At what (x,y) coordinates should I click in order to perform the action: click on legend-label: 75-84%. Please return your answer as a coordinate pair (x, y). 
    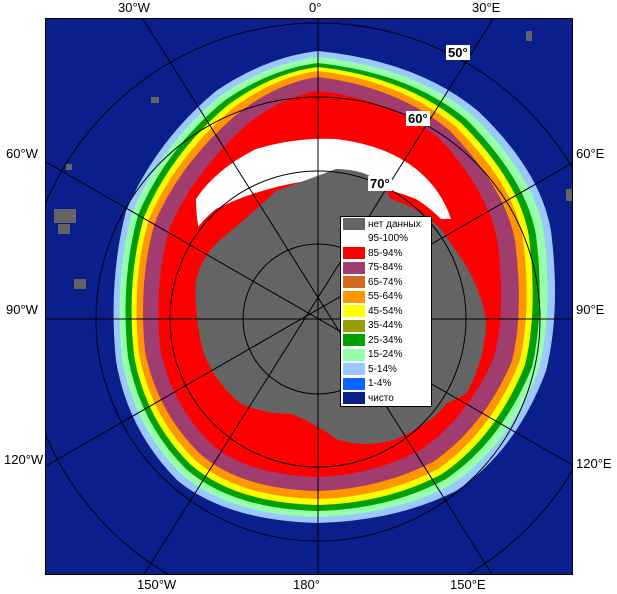
    Looking at the image, I should click on (385, 268).